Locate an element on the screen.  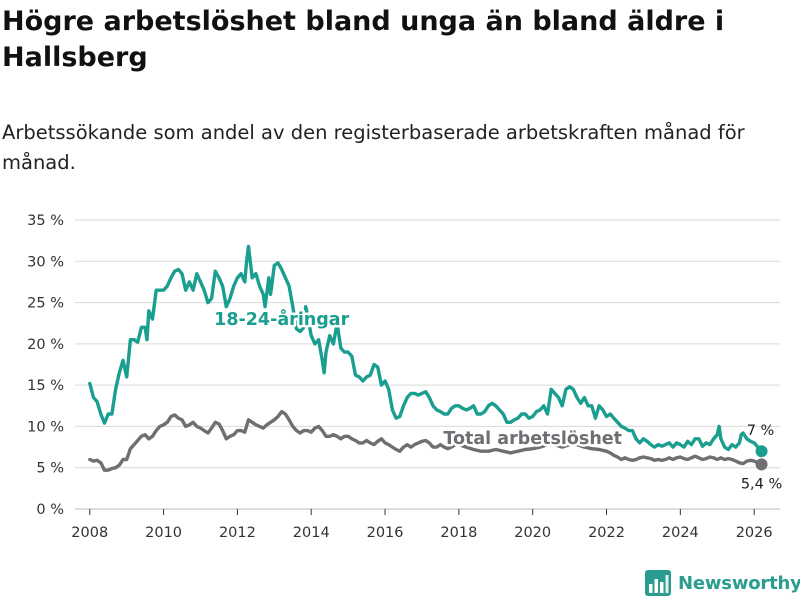
x-tick-label: 2010 is located at coordinates (163, 533).